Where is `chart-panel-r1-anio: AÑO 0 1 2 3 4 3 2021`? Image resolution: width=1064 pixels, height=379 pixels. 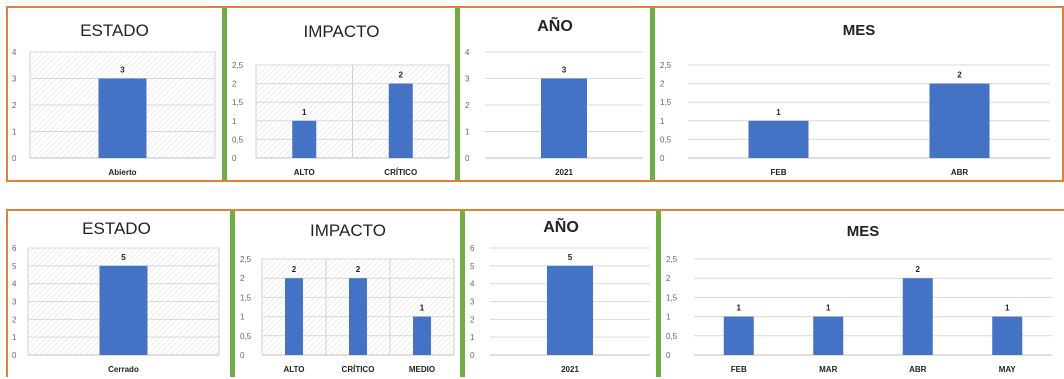 chart-panel-r1-anio: AÑO 0 1 2 3 4 3 2021 is located at coordinates (555, 94).